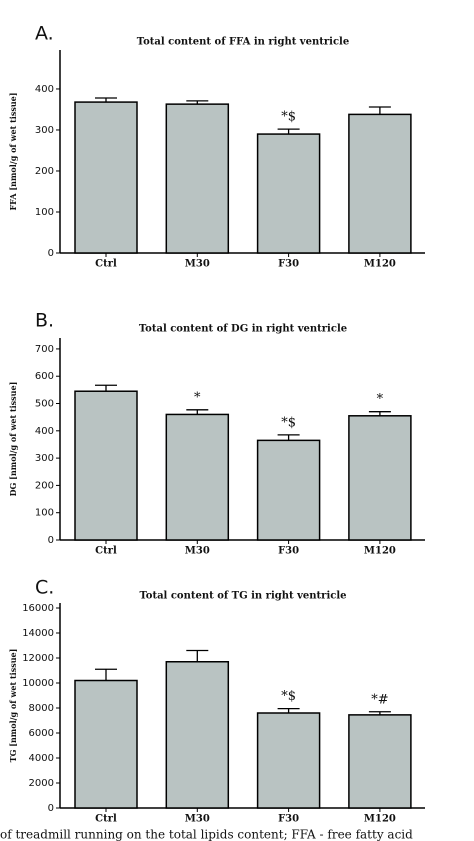 The height and width of the screenshot is (841, 474). I want to click on panel-label: C., so click(44, 588).